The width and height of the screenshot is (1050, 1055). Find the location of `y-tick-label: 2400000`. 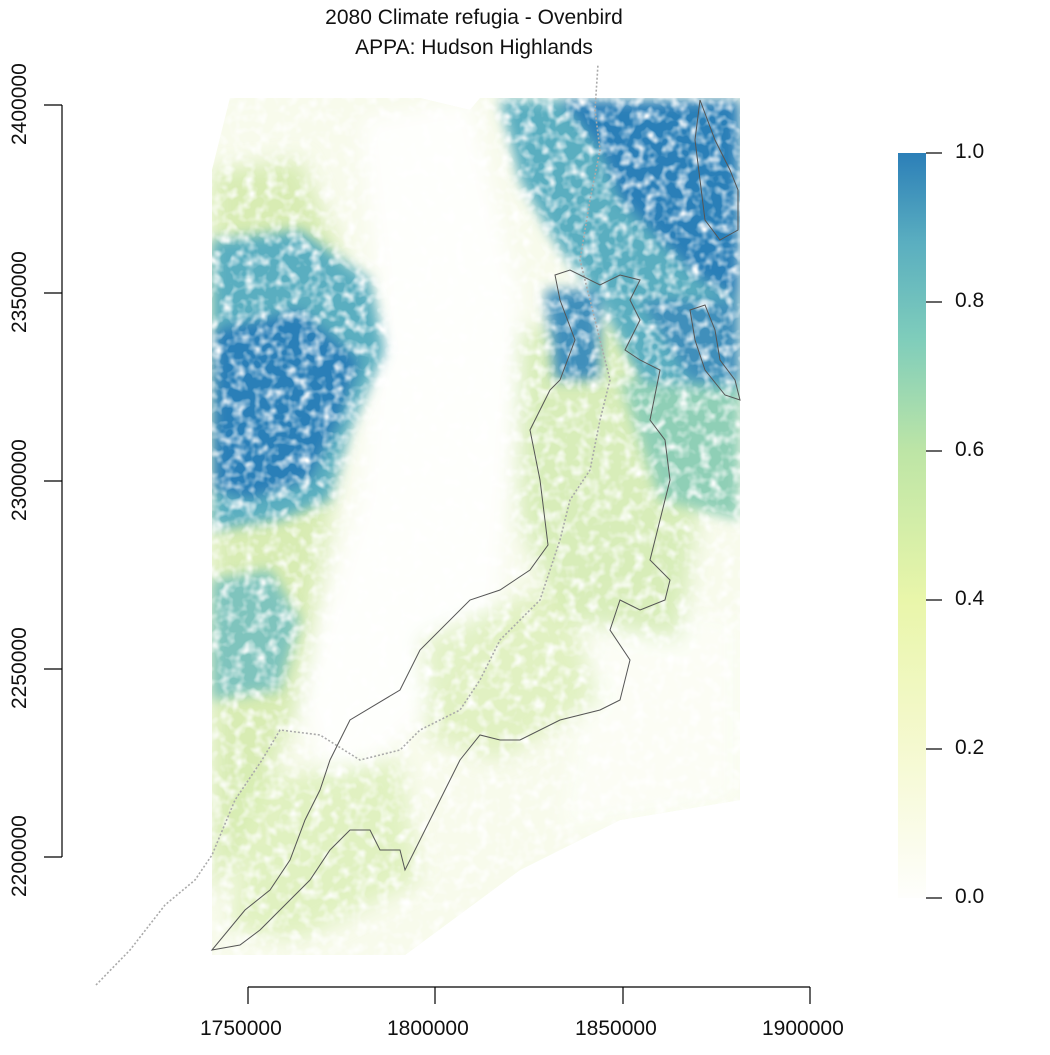

y-tick-label: 2400000 is located at coordinates (19, 104).